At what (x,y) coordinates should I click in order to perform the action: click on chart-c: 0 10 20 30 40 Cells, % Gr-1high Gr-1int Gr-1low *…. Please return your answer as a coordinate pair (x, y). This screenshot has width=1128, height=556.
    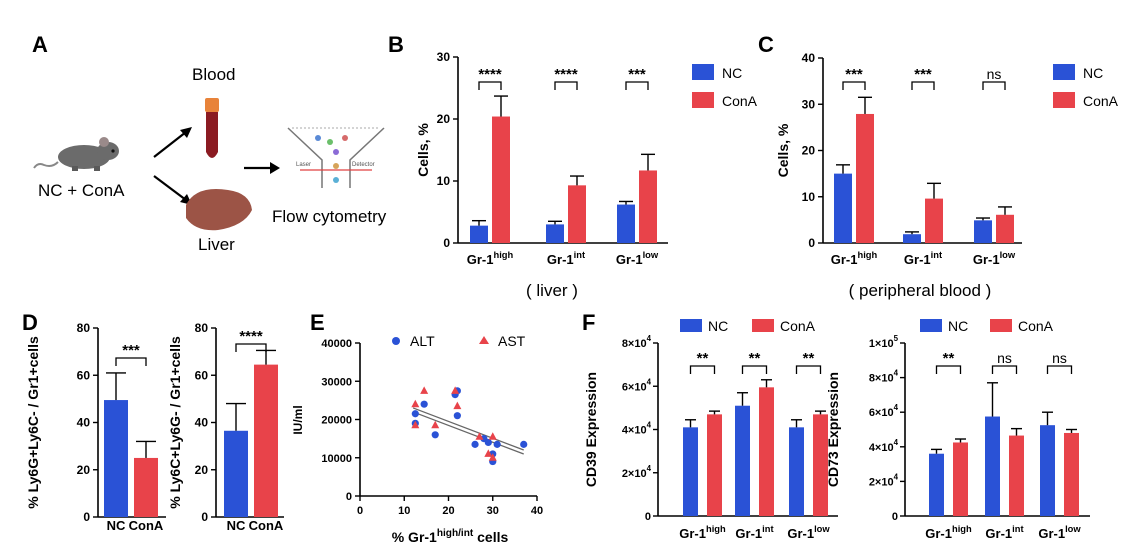
    Looking at the image, I should click on (947, 159).